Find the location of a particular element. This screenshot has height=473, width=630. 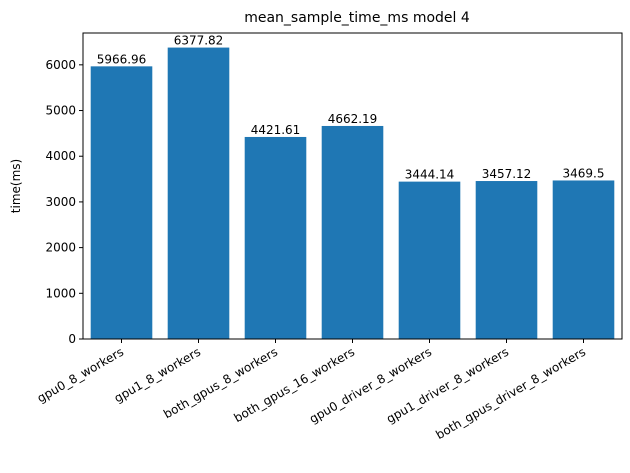

bar-value-label: 3457.12 is located at coordinates (507, 174).